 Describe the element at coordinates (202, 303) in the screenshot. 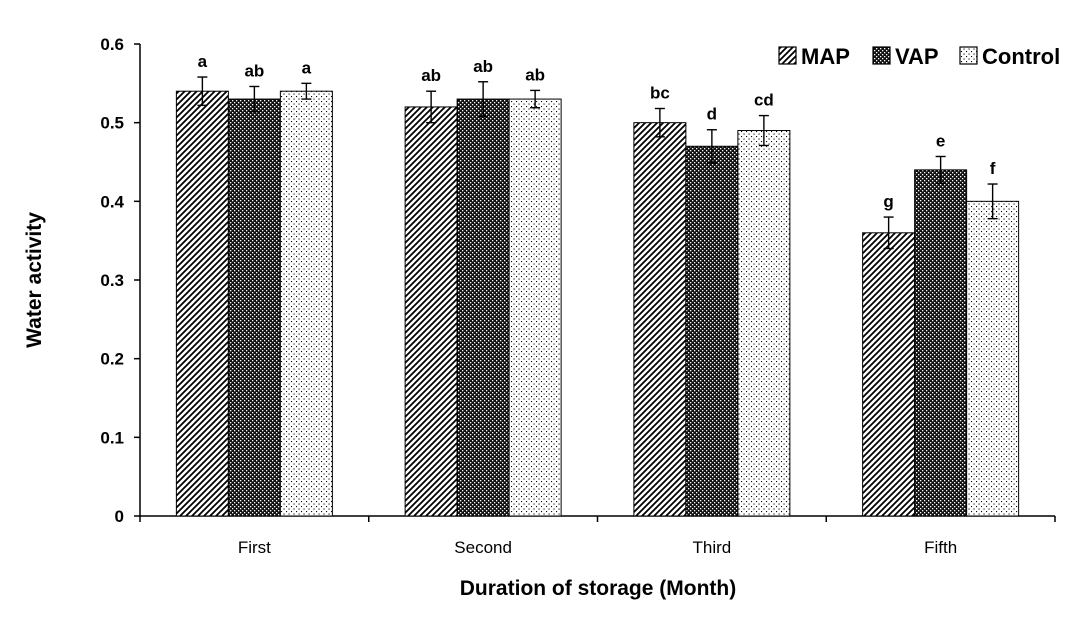

I see `bar-map-first` at that location.